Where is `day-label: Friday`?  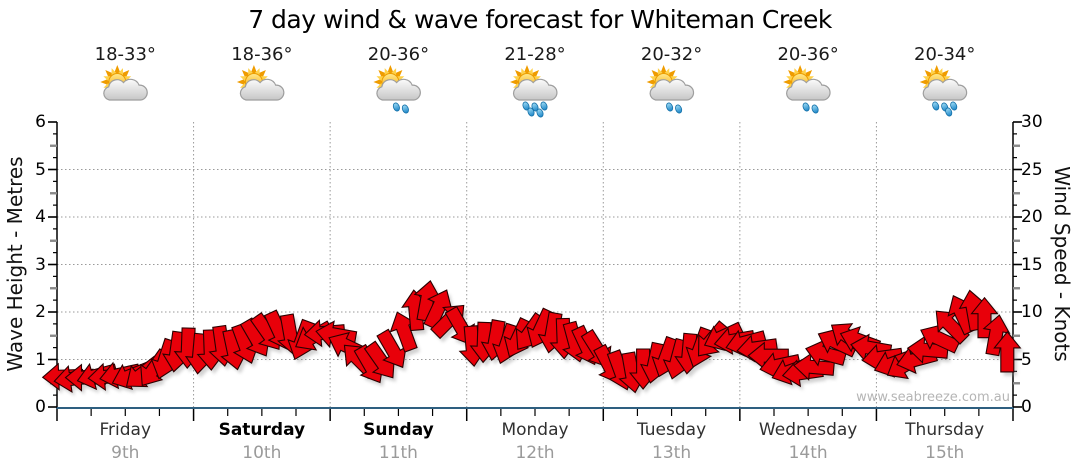
day-label: Friday is located at coordinates (125, 430).